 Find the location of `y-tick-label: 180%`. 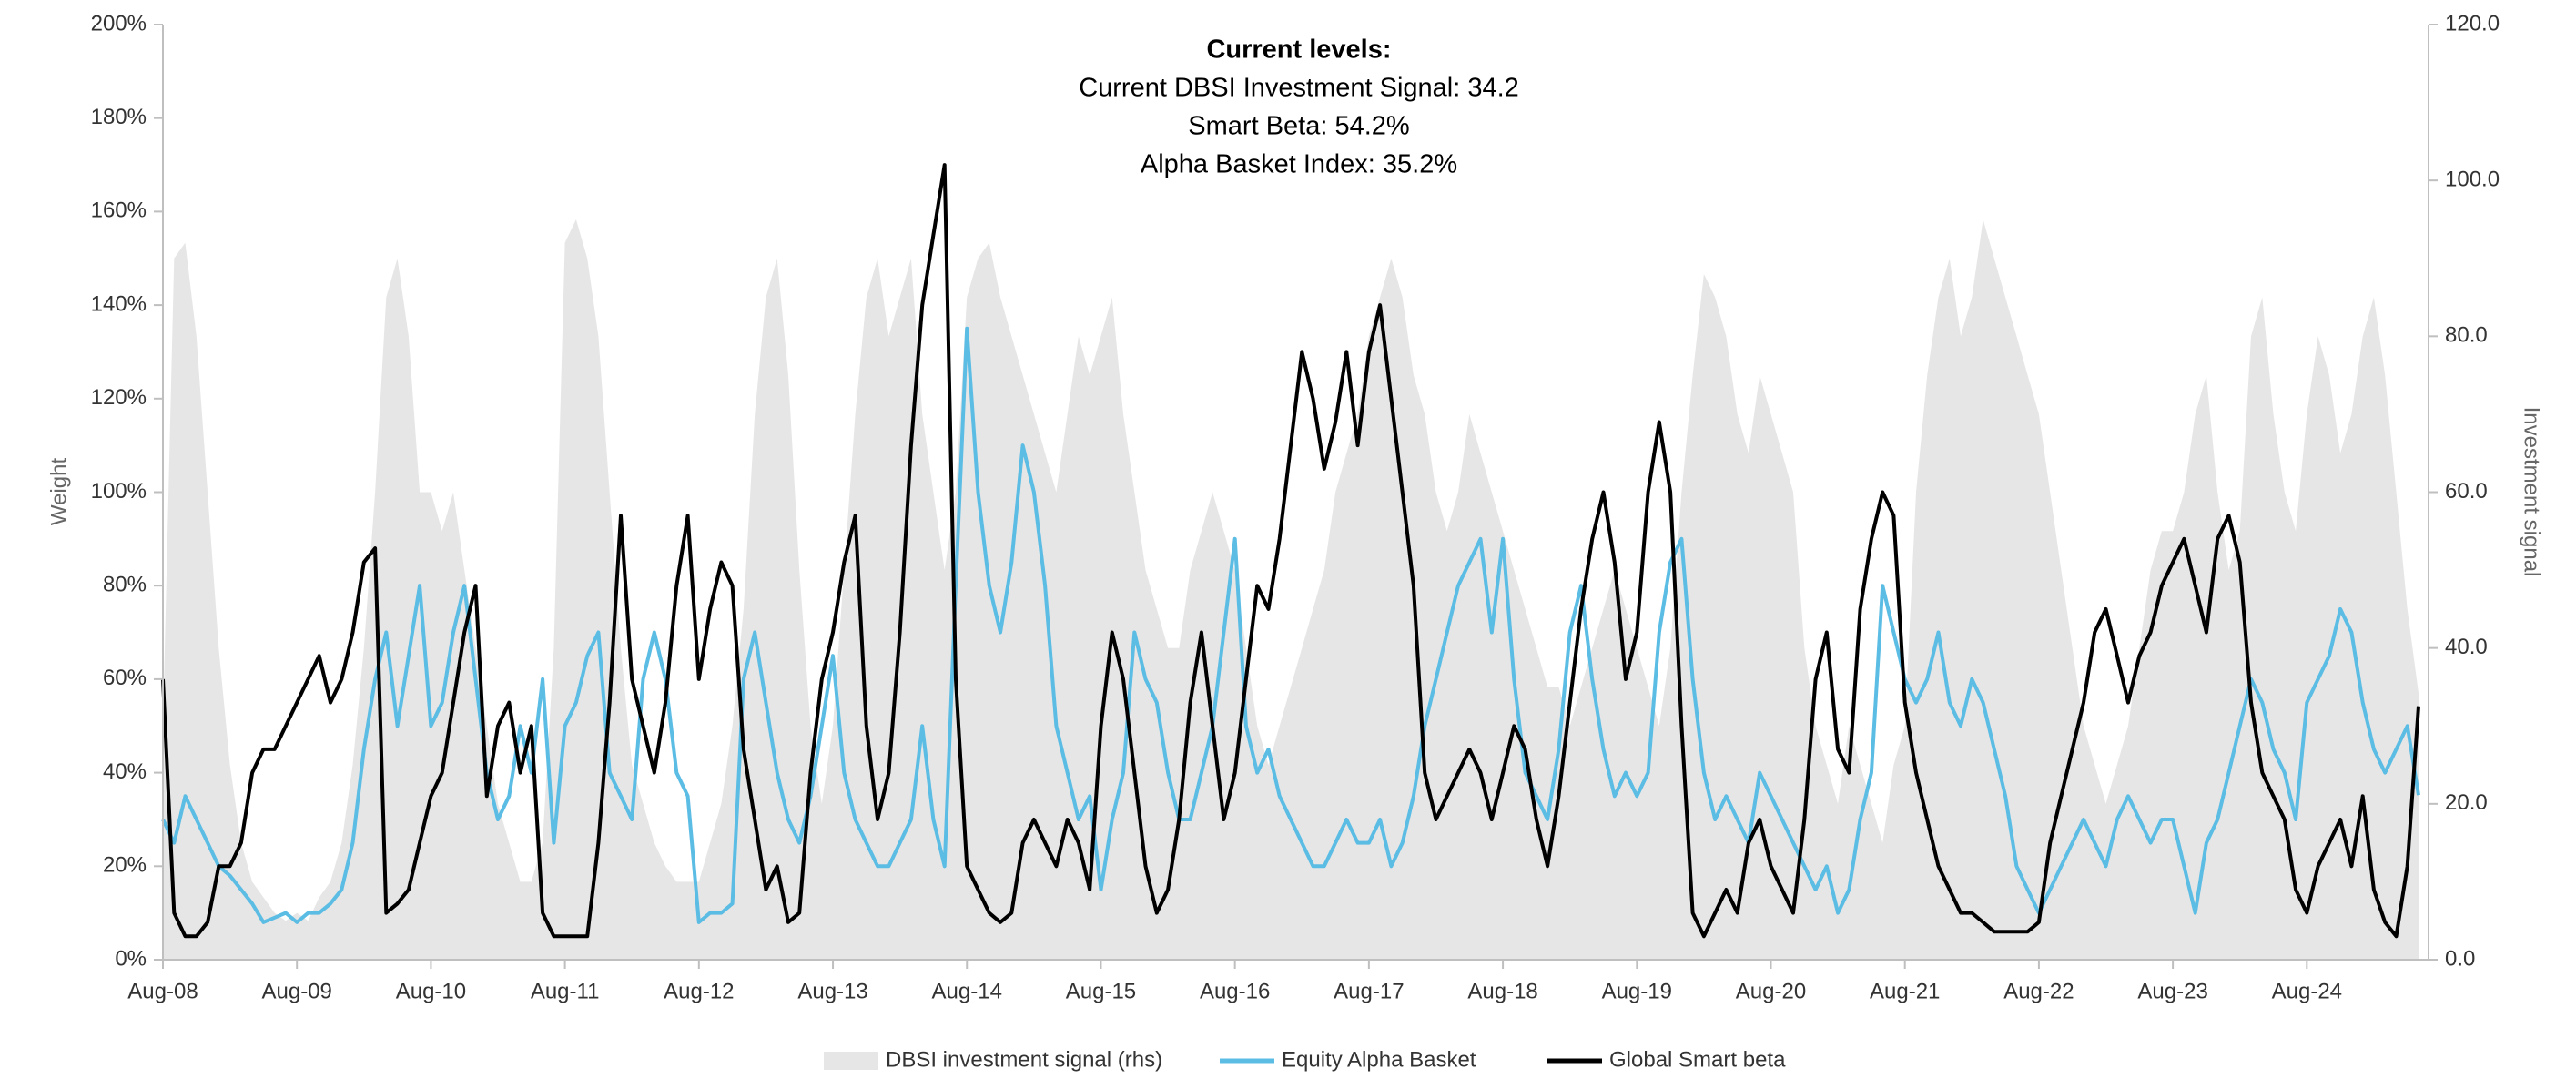

y-tick-label: 180% is located at coordinates (119, 117).